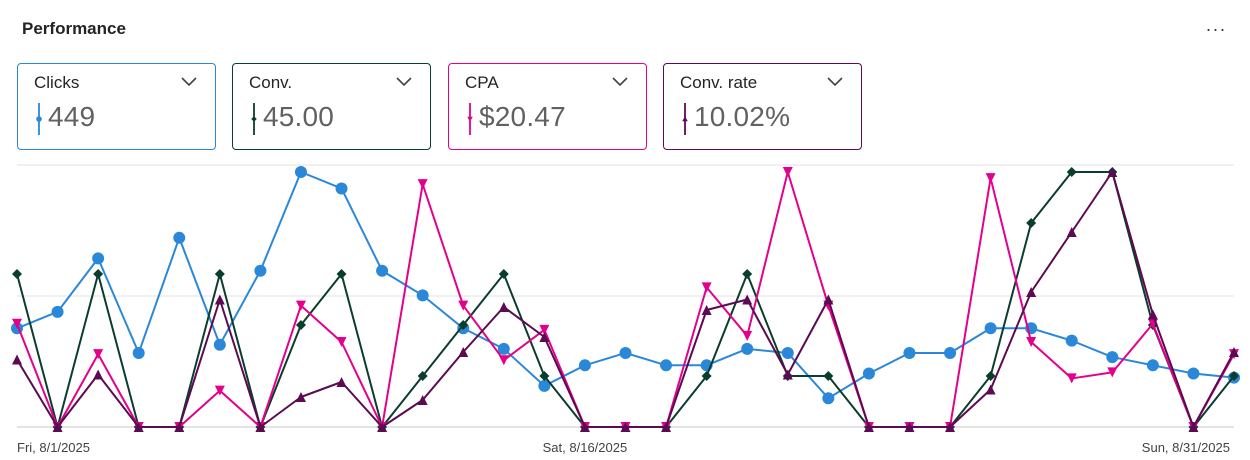 Image resolution: width=1250 pixels, height=460 pixels. What do you see at coordinates (271, 82) in the screenshot?
I see `metric-card-label: Conv.` at bounding box center [271, 82].